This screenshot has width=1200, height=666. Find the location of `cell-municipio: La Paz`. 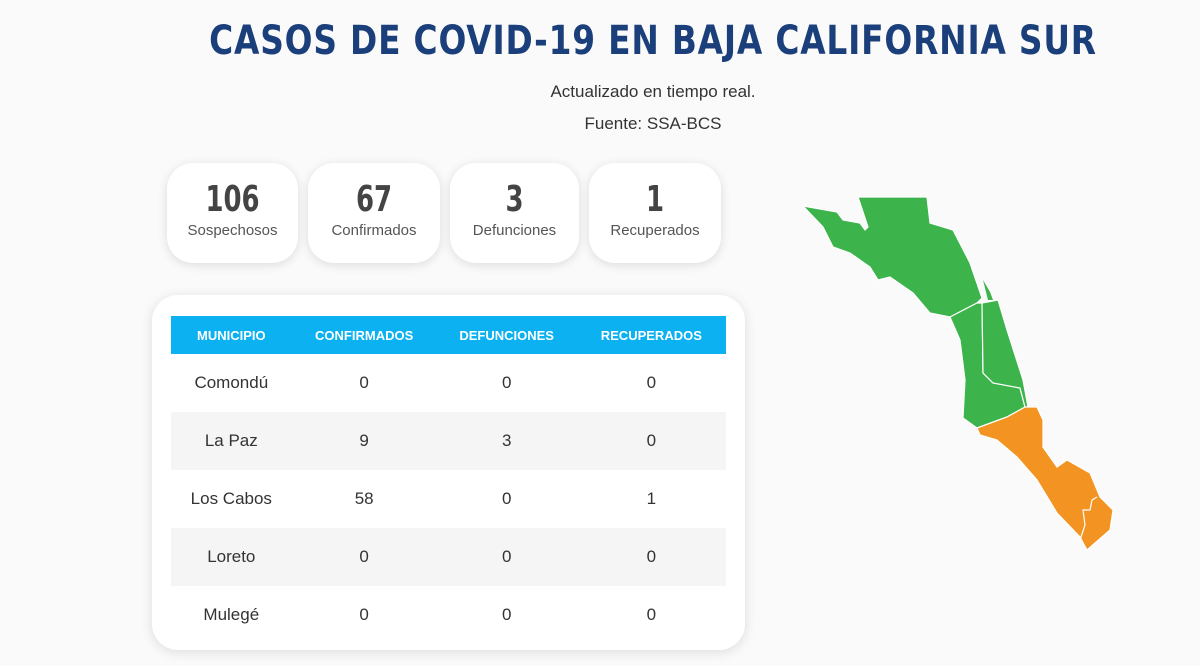

cell-municipio: La Paz is located at coordinates (231, 441).